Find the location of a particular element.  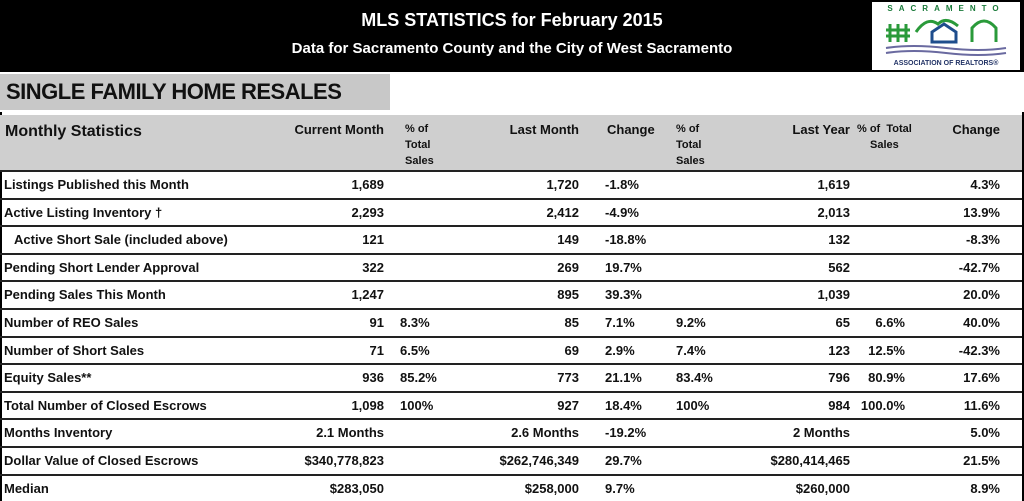

change-vs-last-year: 5.0% is located at coordinates (985, 433).